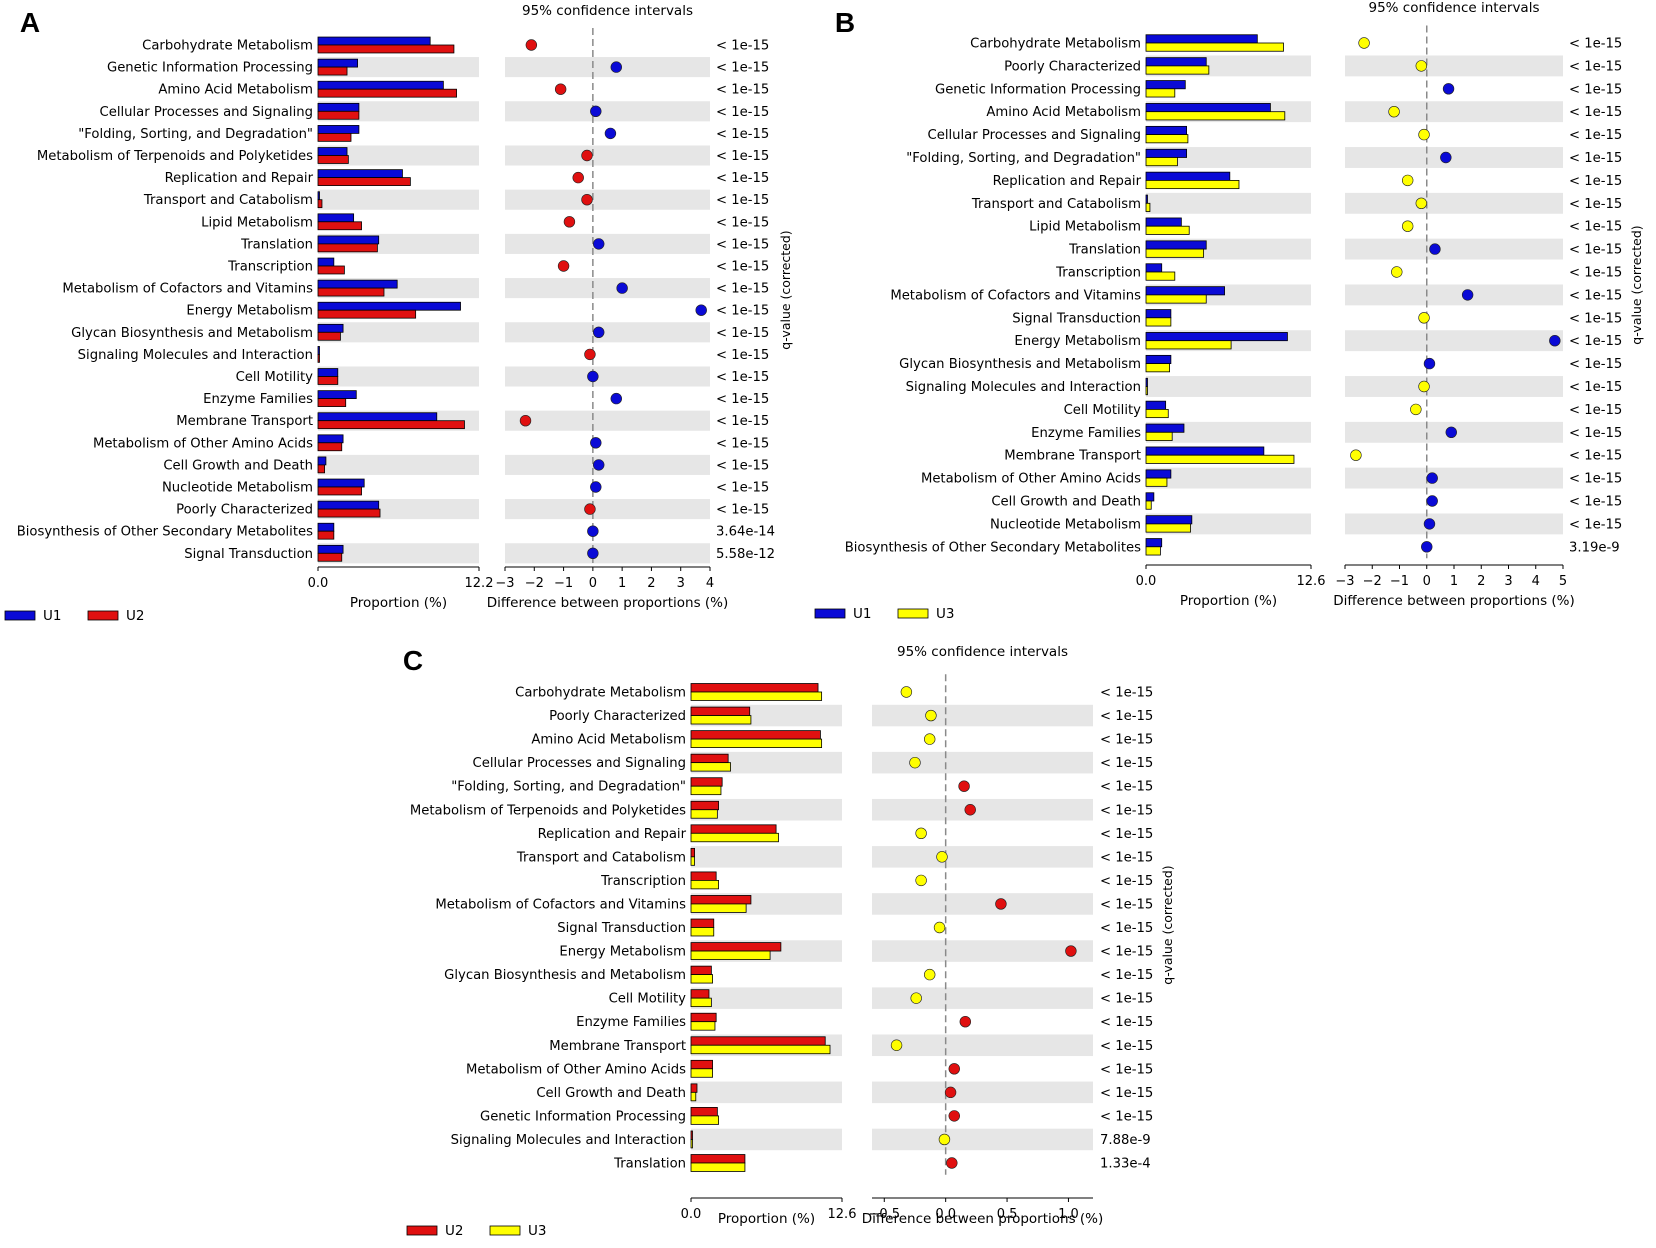 The width and height of the screenshot is (1656, 1248). Describe the element at coordinates (244, 510) in the screenshot. I see `category-label: Poorly Characterized` at that location.